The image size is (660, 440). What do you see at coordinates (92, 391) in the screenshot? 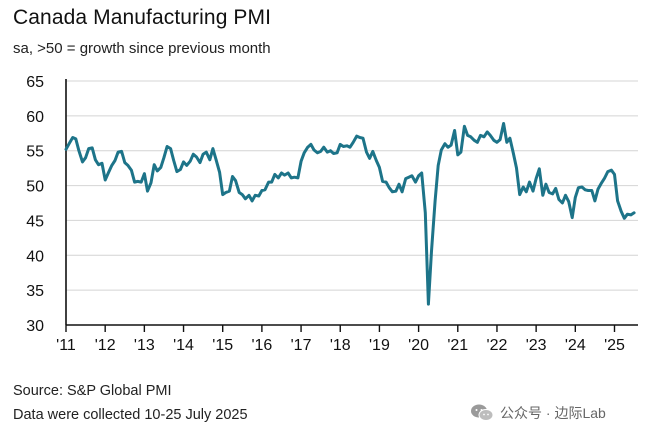
I see `source-note: Source: S&P Global PMI` at bounding box center [92, 391].